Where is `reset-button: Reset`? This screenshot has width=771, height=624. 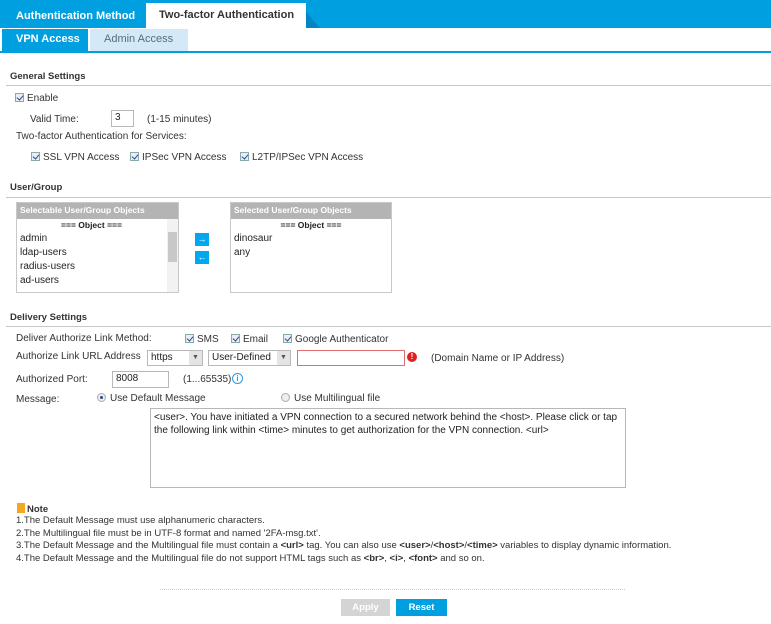 reset-button: Reset is located at coordinates (421, 607).